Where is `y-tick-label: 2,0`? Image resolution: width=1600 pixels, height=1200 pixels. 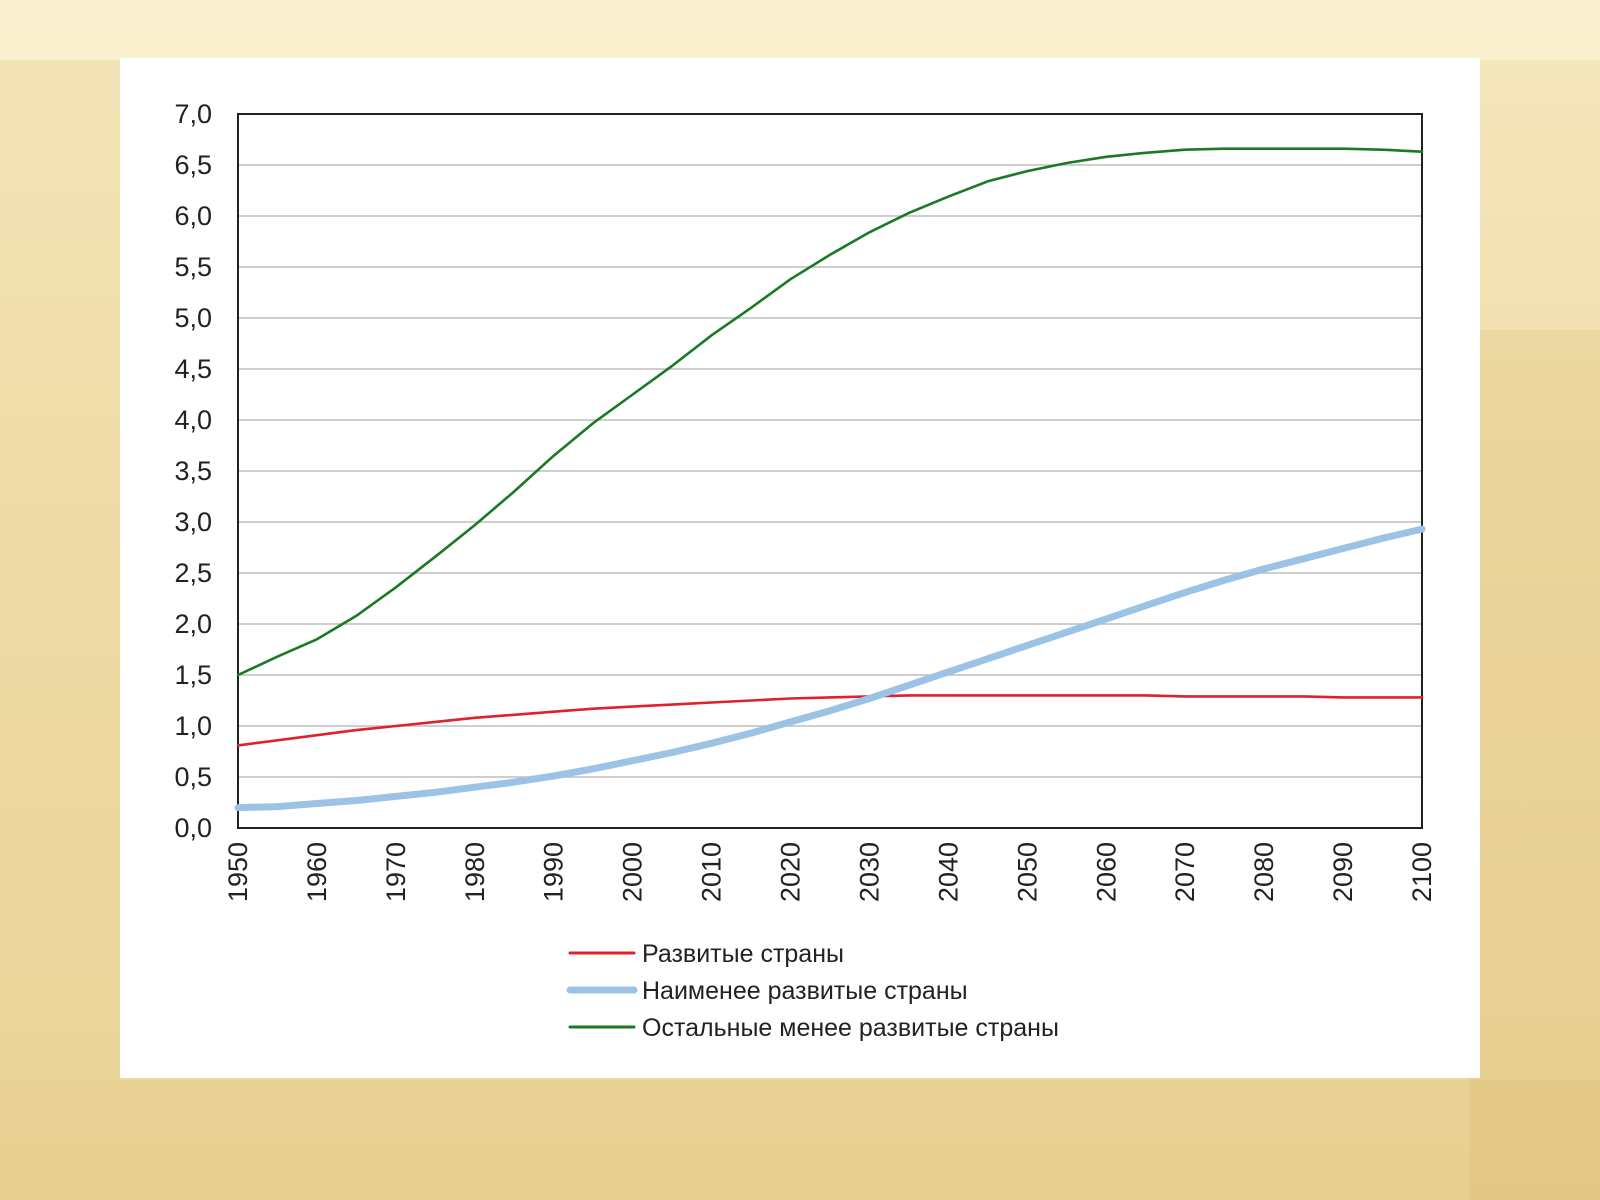
y-tick-label: 2,0 is located at coordinates (193, 624).